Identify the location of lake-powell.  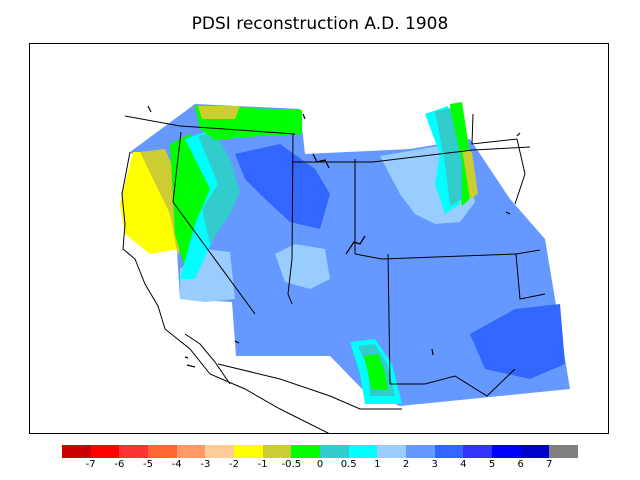
(355, 245).